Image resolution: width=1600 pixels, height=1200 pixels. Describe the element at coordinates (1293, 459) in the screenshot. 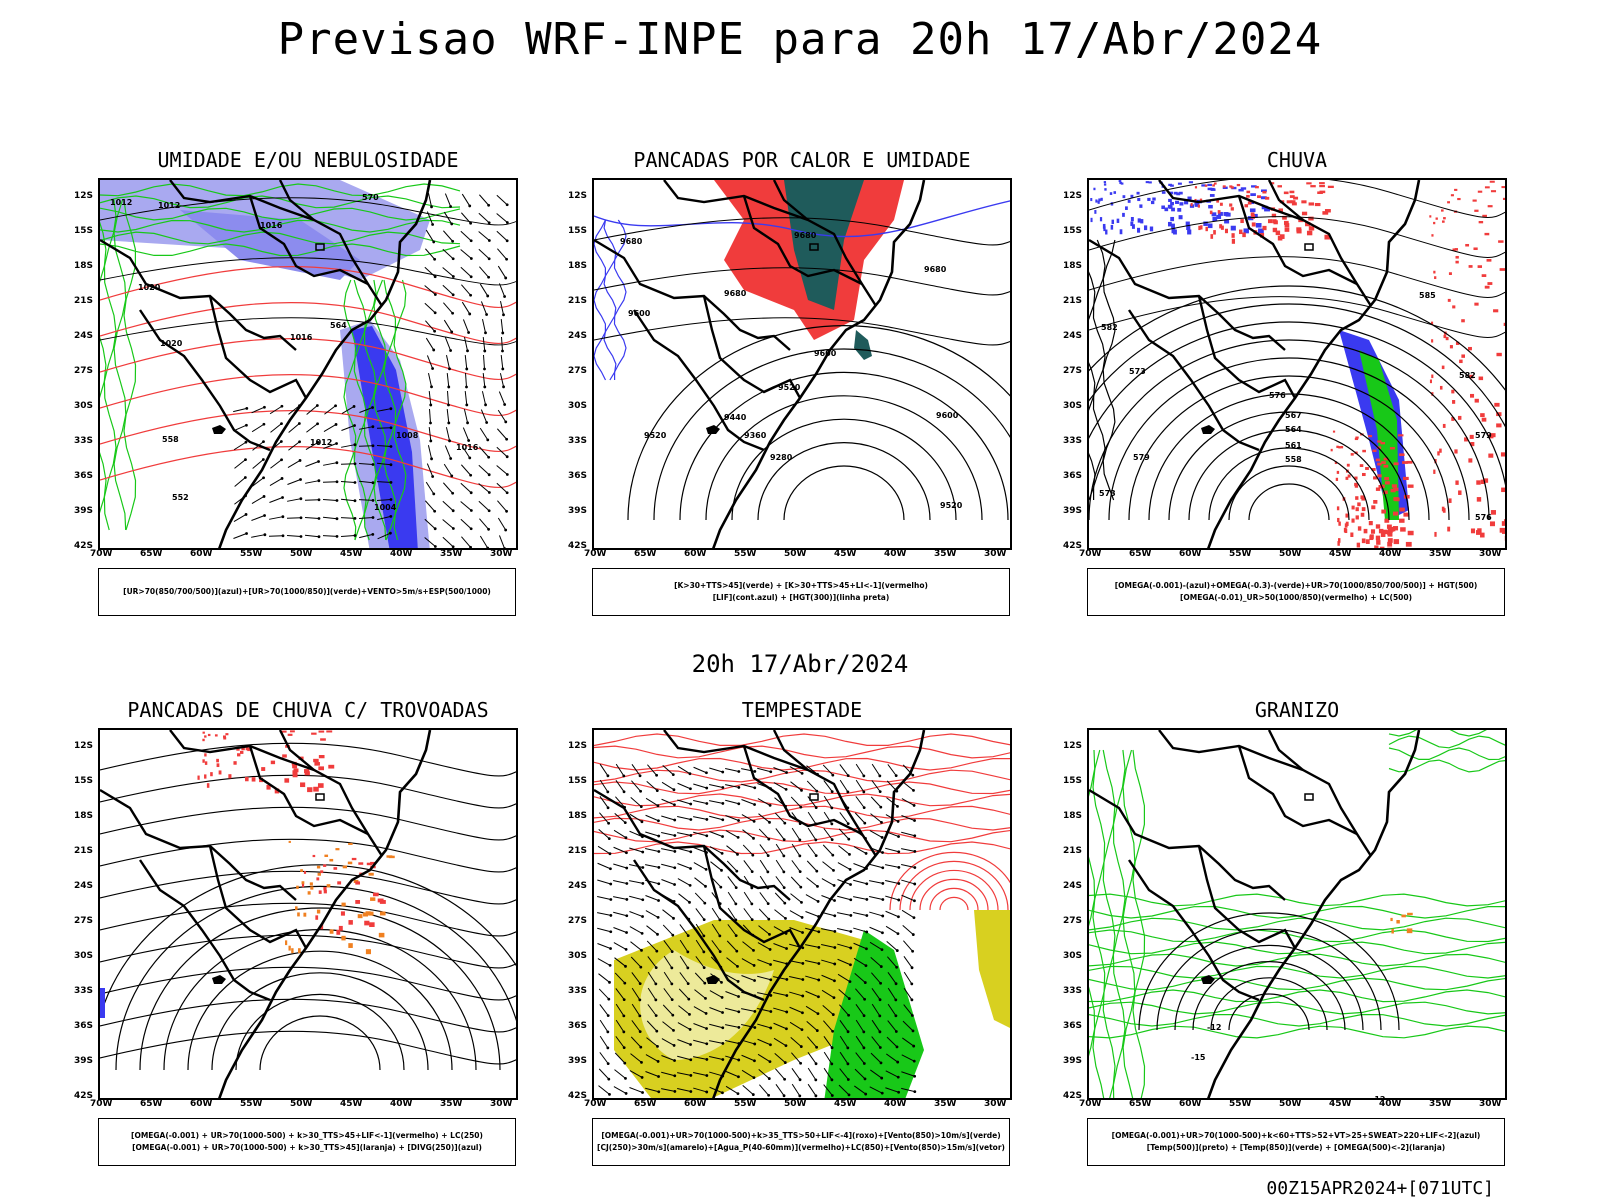

I see `contour-label: 558` at that location.